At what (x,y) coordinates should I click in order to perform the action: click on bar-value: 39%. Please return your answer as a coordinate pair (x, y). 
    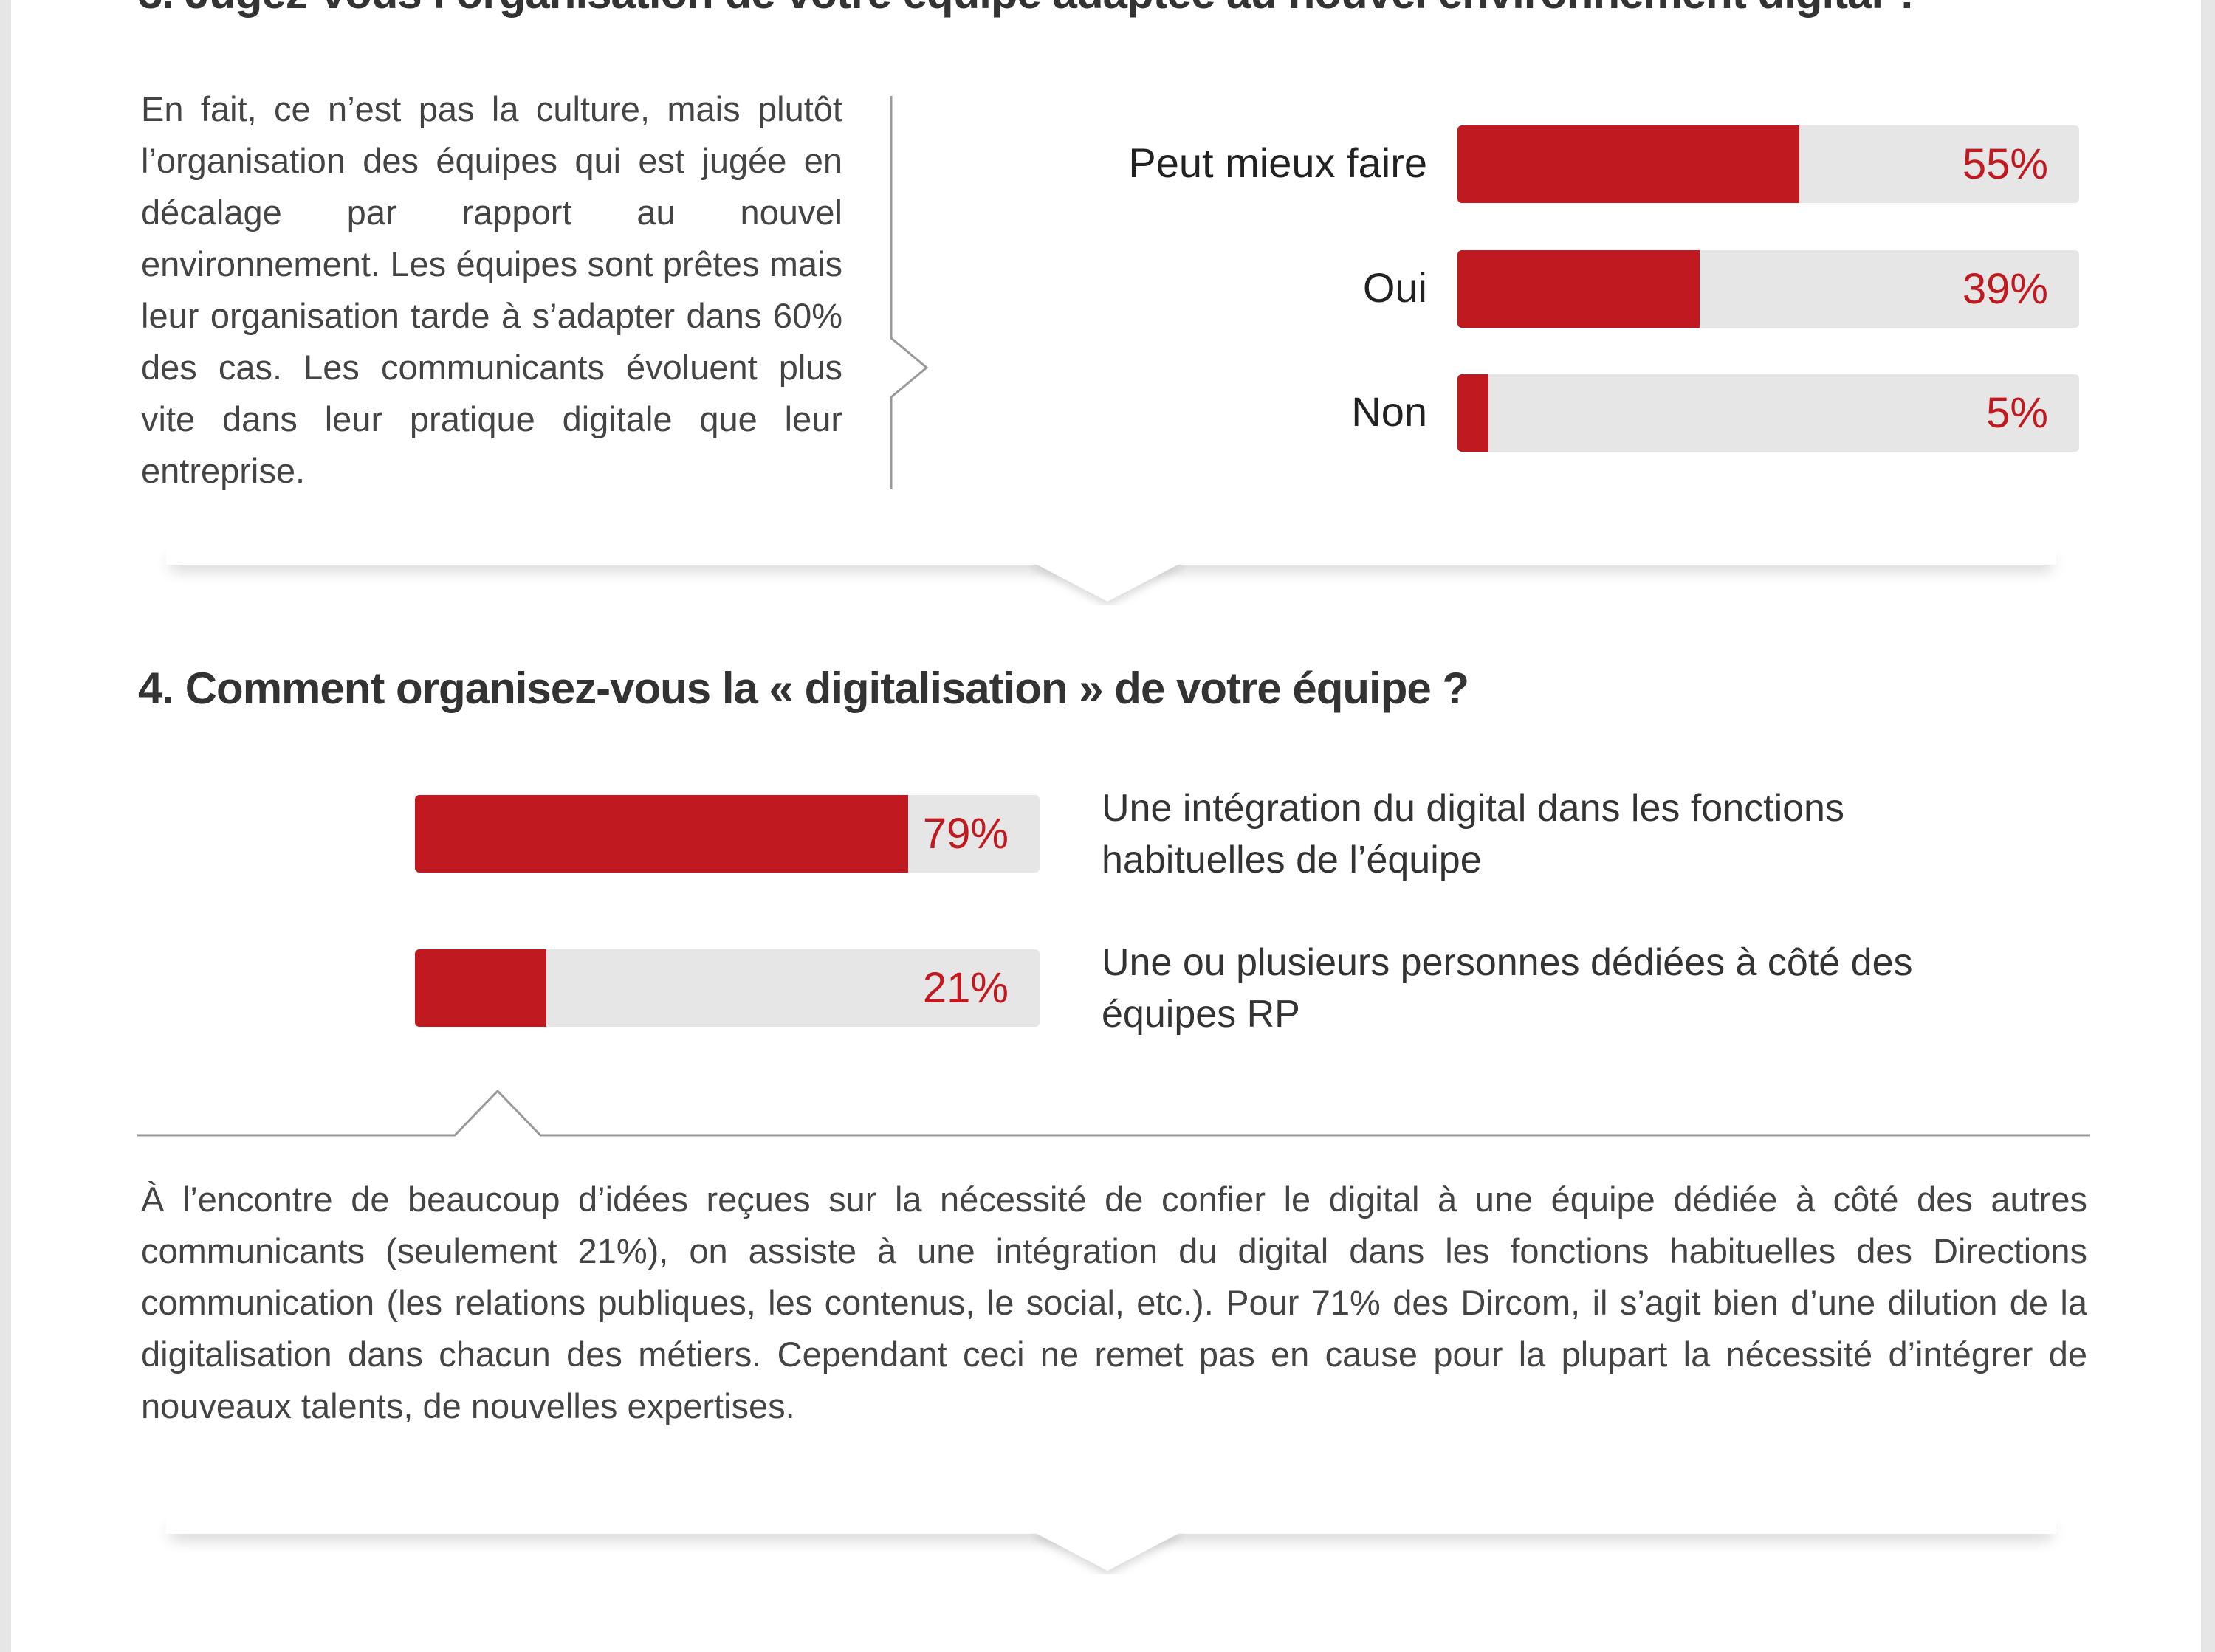
    Looking at the image, I should click on (2005, 289).